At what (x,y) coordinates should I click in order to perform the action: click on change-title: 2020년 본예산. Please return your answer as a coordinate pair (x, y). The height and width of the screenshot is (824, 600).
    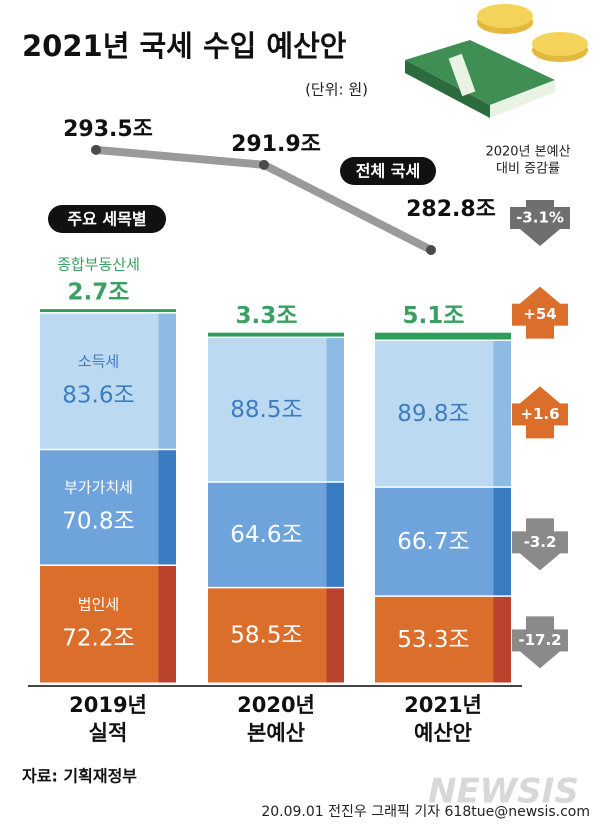
    Looking at the image, I should click on (527, 152).